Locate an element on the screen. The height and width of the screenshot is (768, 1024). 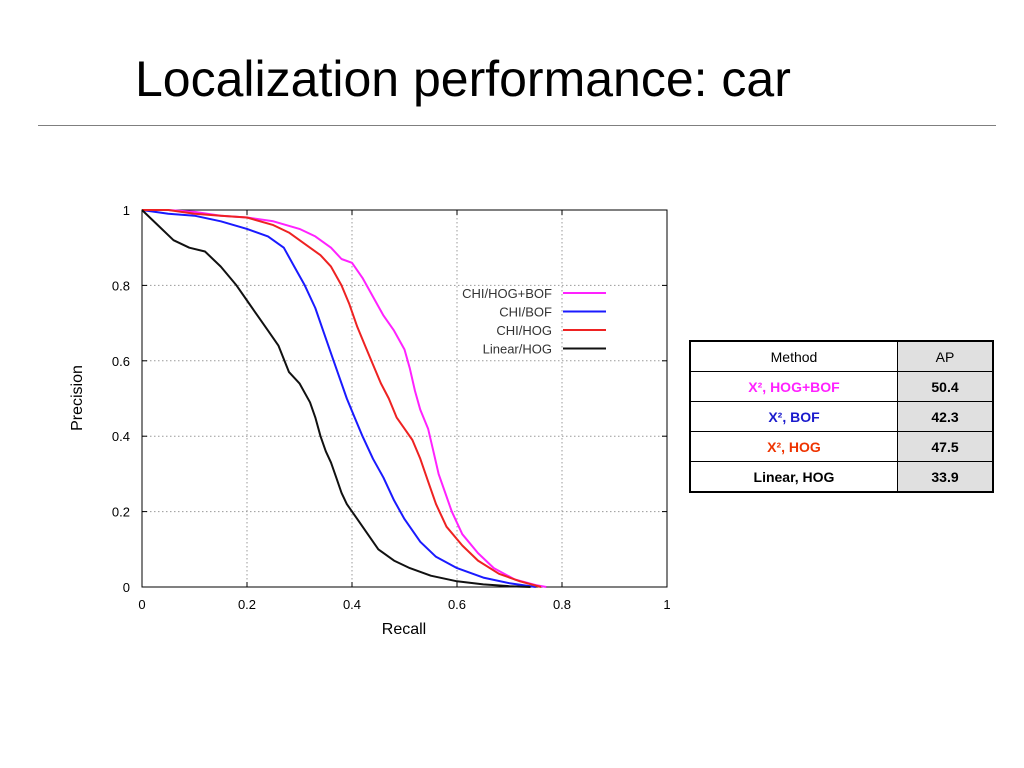
y-tick-label: 0.2 is located at coordinates (121, 512).